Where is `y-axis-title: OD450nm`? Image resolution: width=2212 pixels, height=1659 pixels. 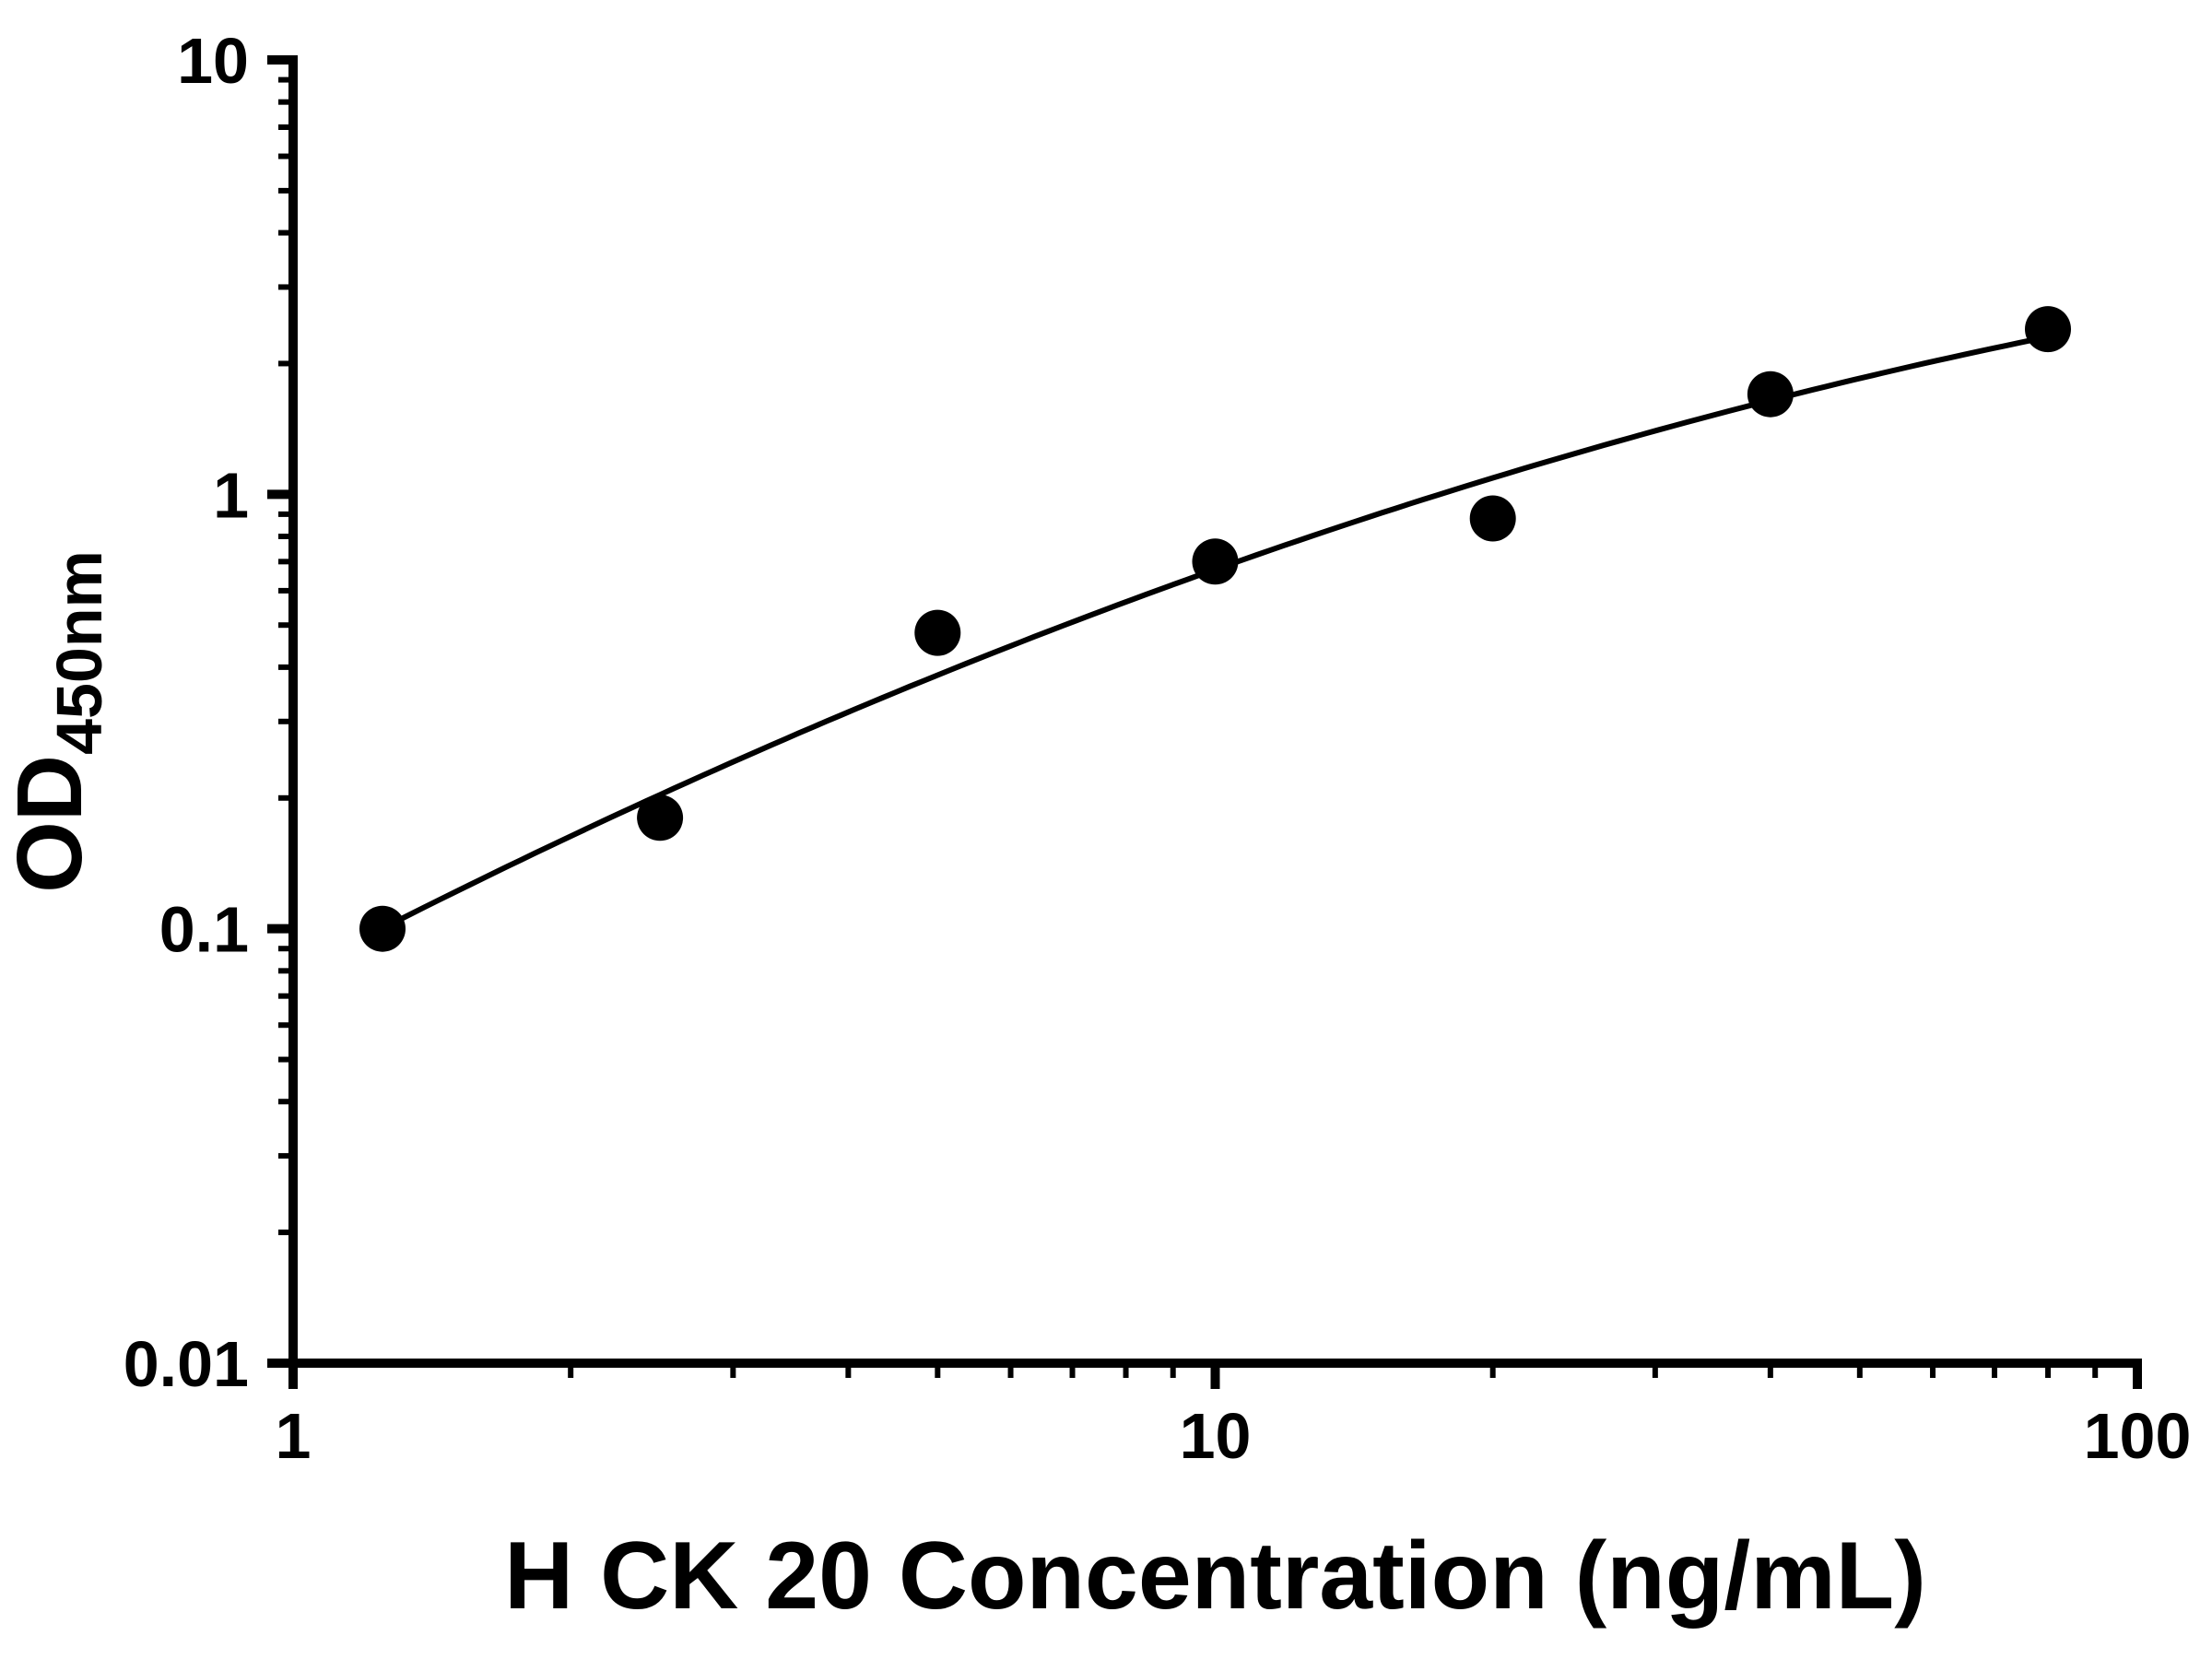 y-axis-title: OD450nm is located at coordinates (57, 721).